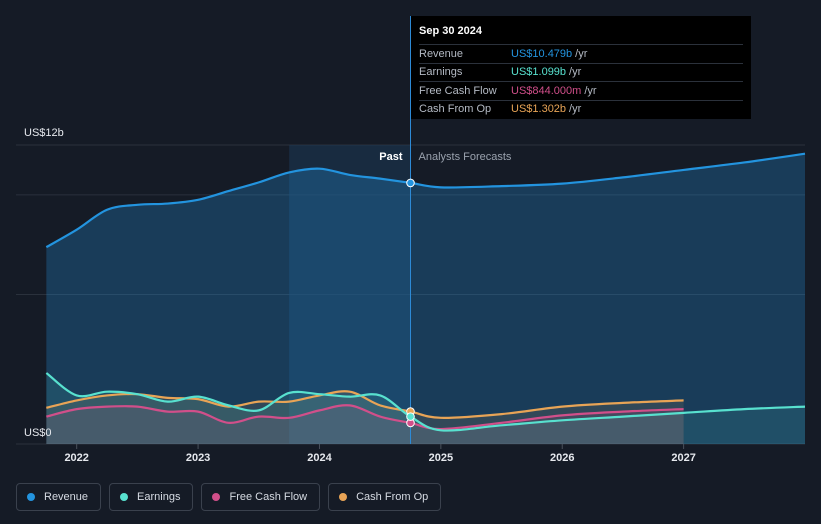 The width and height of the screenshot is (821, 524). What do you see at coordinates (683, 458) in the screenshot?
I see `x-tick-label: 2027` at bounding box center [683, 458].